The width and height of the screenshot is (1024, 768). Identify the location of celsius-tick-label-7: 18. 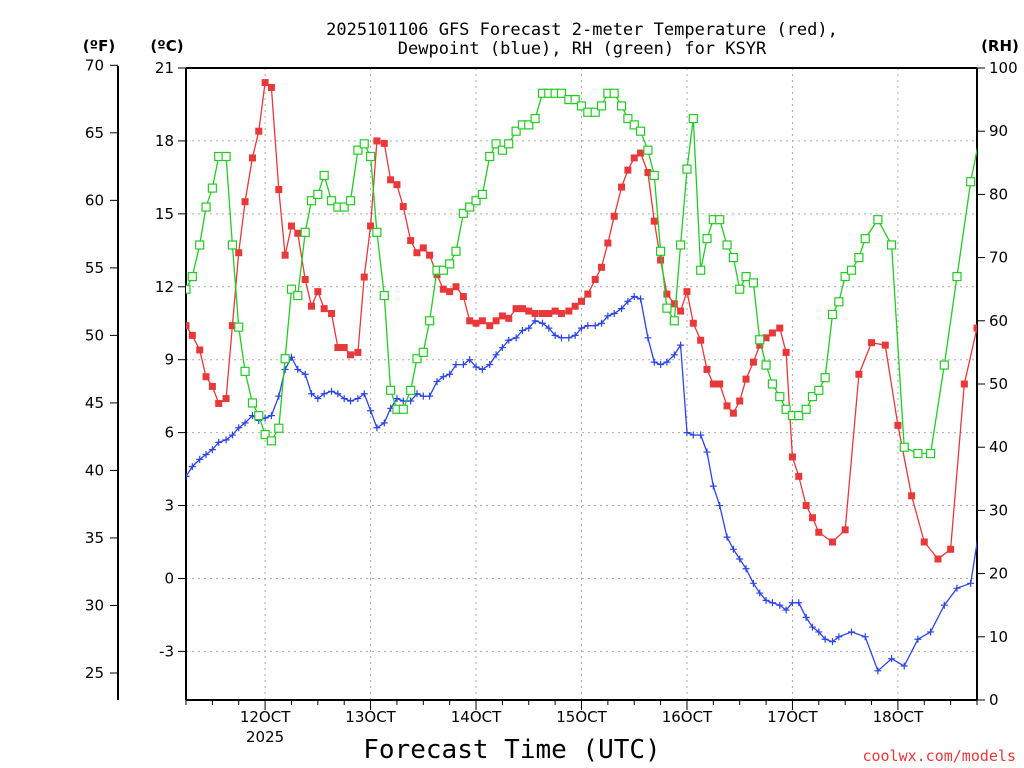
(164, 141).